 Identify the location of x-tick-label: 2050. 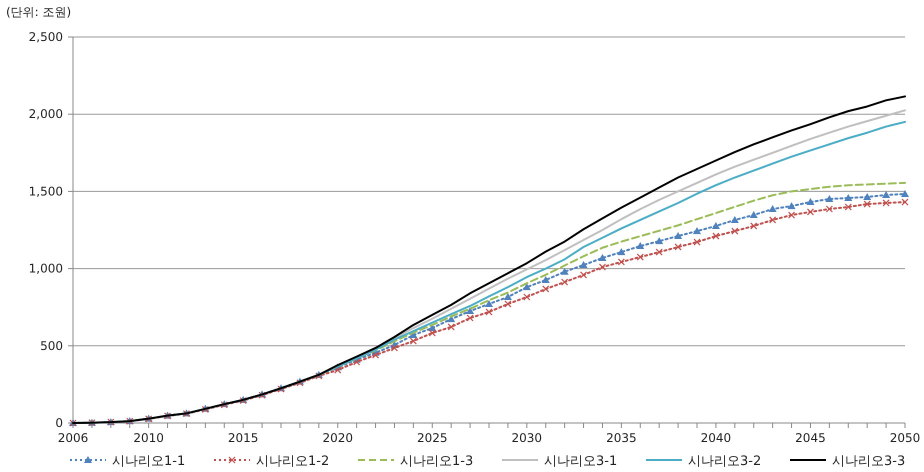
(905, 438).